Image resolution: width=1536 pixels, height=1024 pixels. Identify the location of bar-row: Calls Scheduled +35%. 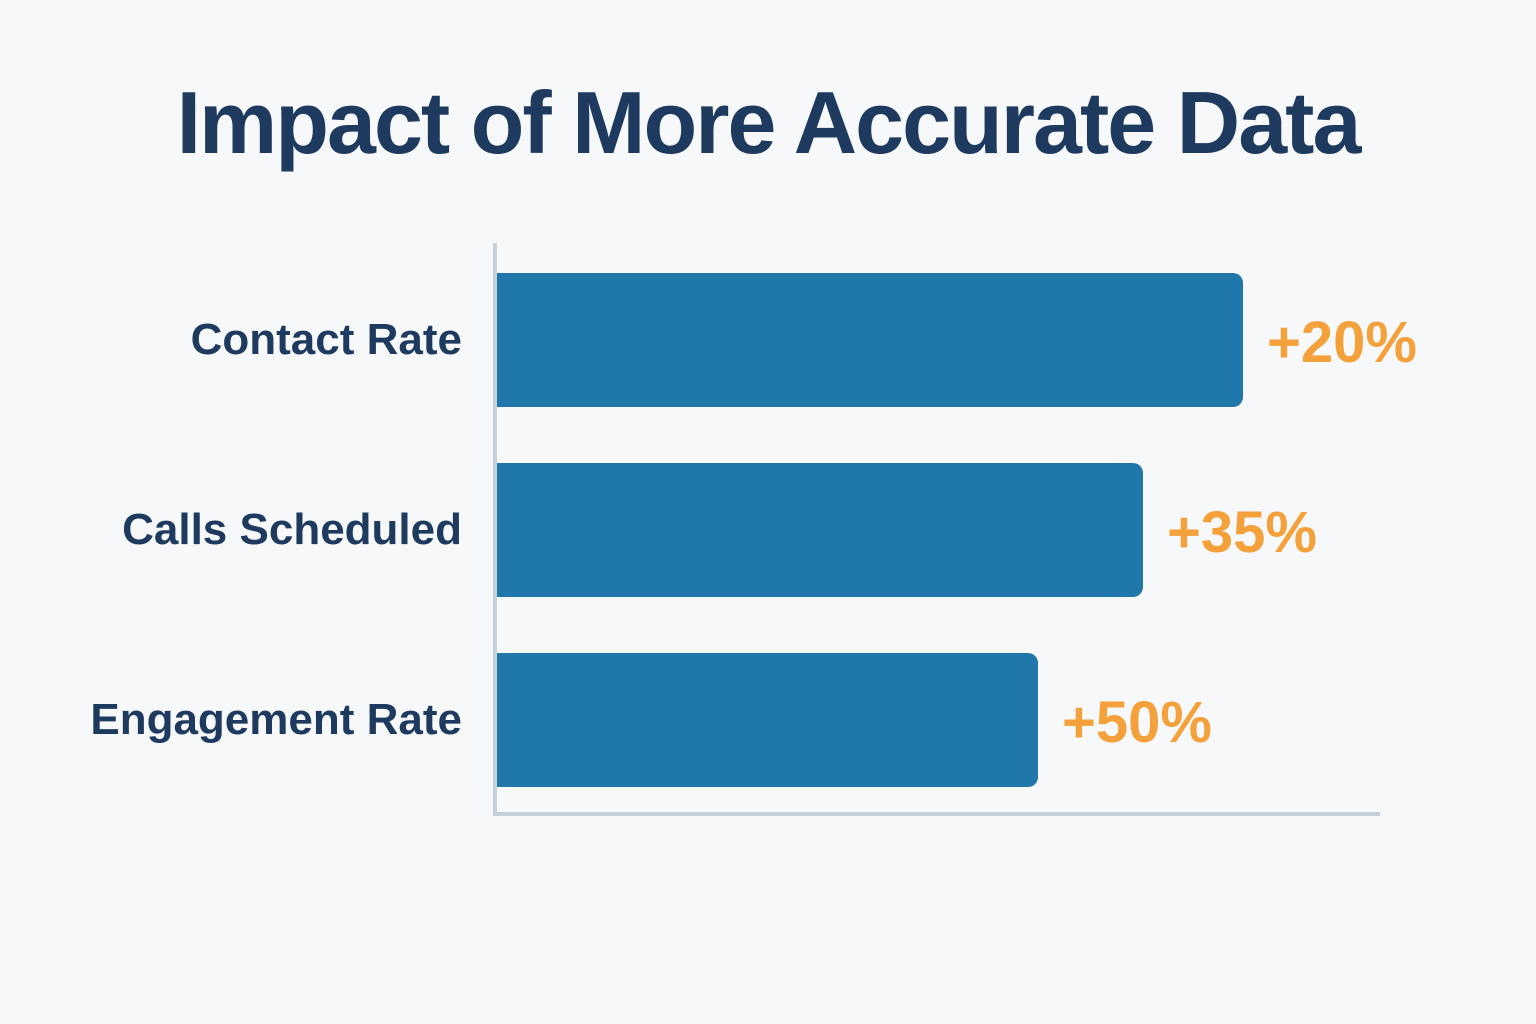
(768, 530).